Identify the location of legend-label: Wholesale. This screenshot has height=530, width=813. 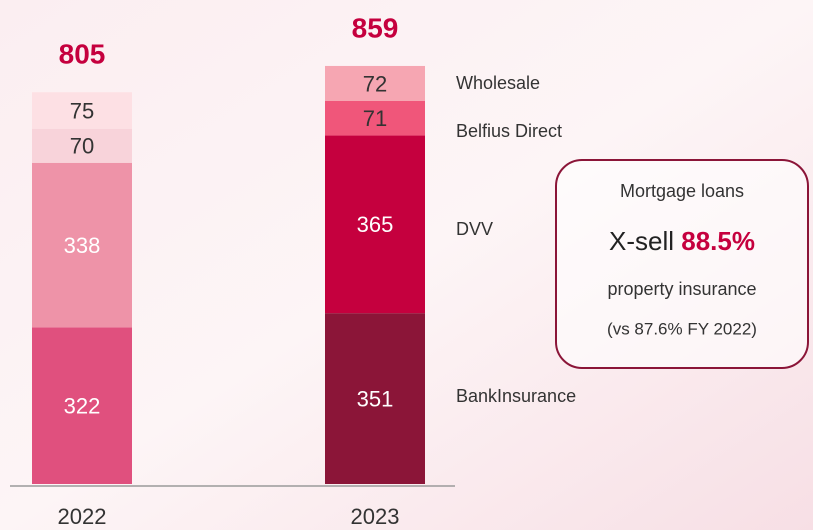
(498, 83).